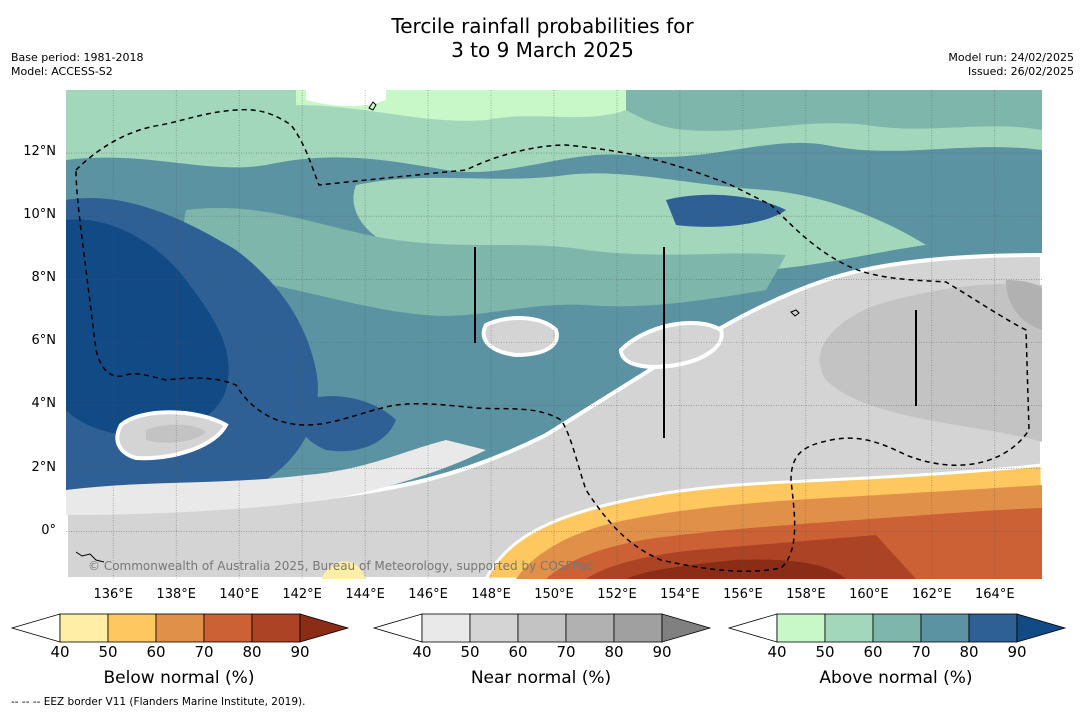  Describe the element at coordinates (520, 337) in the screenshot. I see `blob-grey-center` at that location.